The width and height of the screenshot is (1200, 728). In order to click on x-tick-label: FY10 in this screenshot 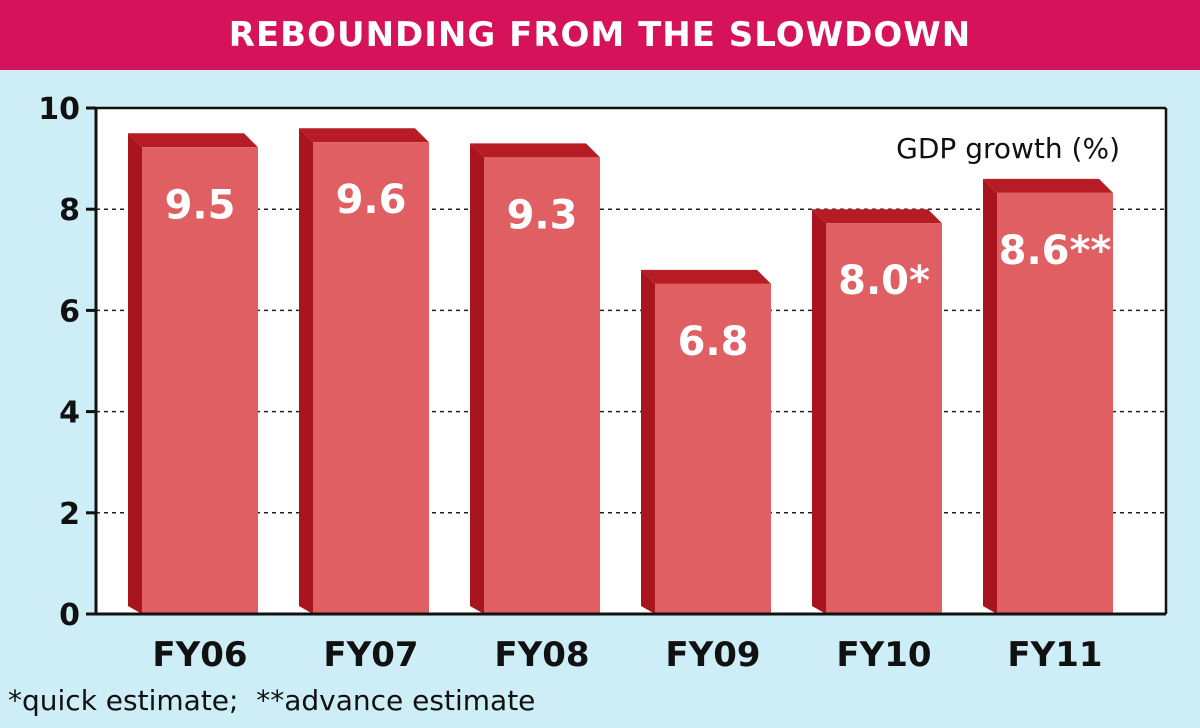, I will do `click(883, 655)`.